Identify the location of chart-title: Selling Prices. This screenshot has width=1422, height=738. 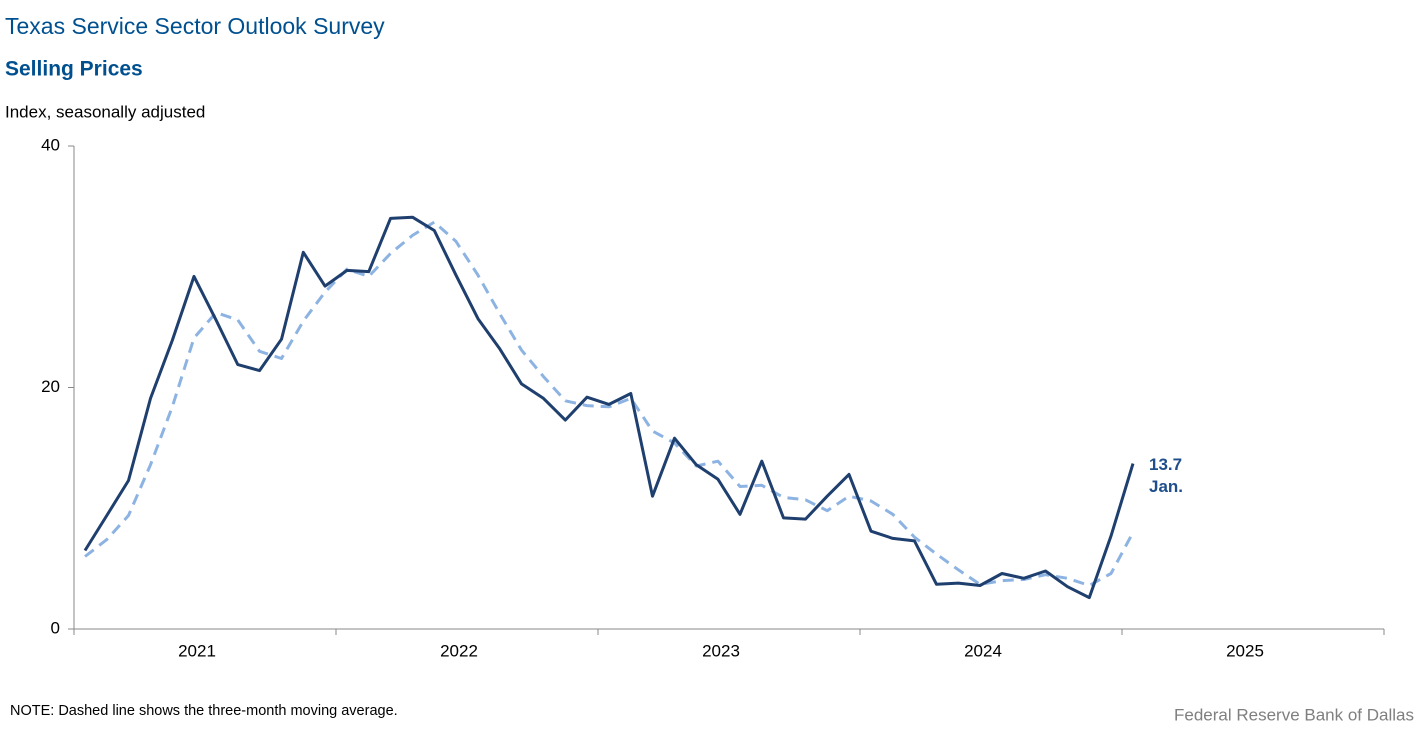
(74, 69).